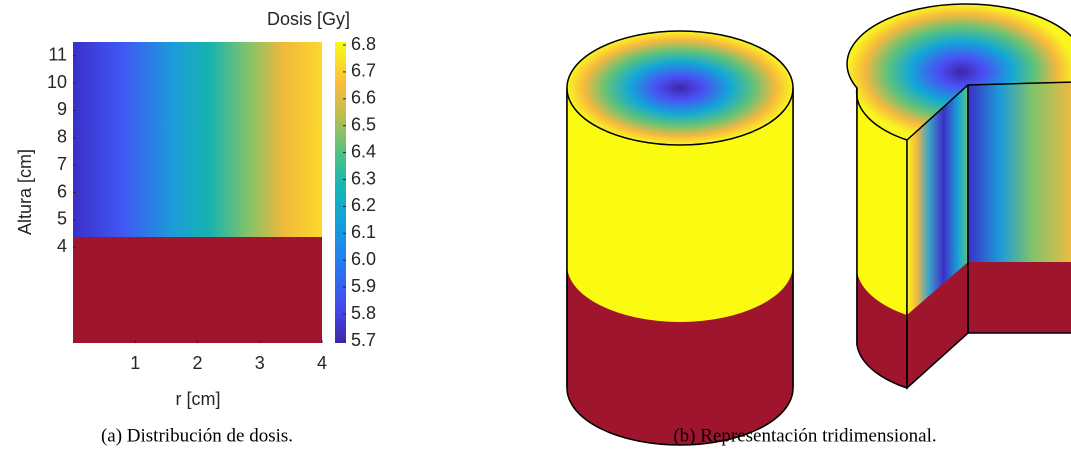 Image resolution: width=1071 pixels, height=459 pixels. Describe the element at coordinates (363, 178) in the screenshot. I see `colorbar-tick-label: 6.3` at that location.